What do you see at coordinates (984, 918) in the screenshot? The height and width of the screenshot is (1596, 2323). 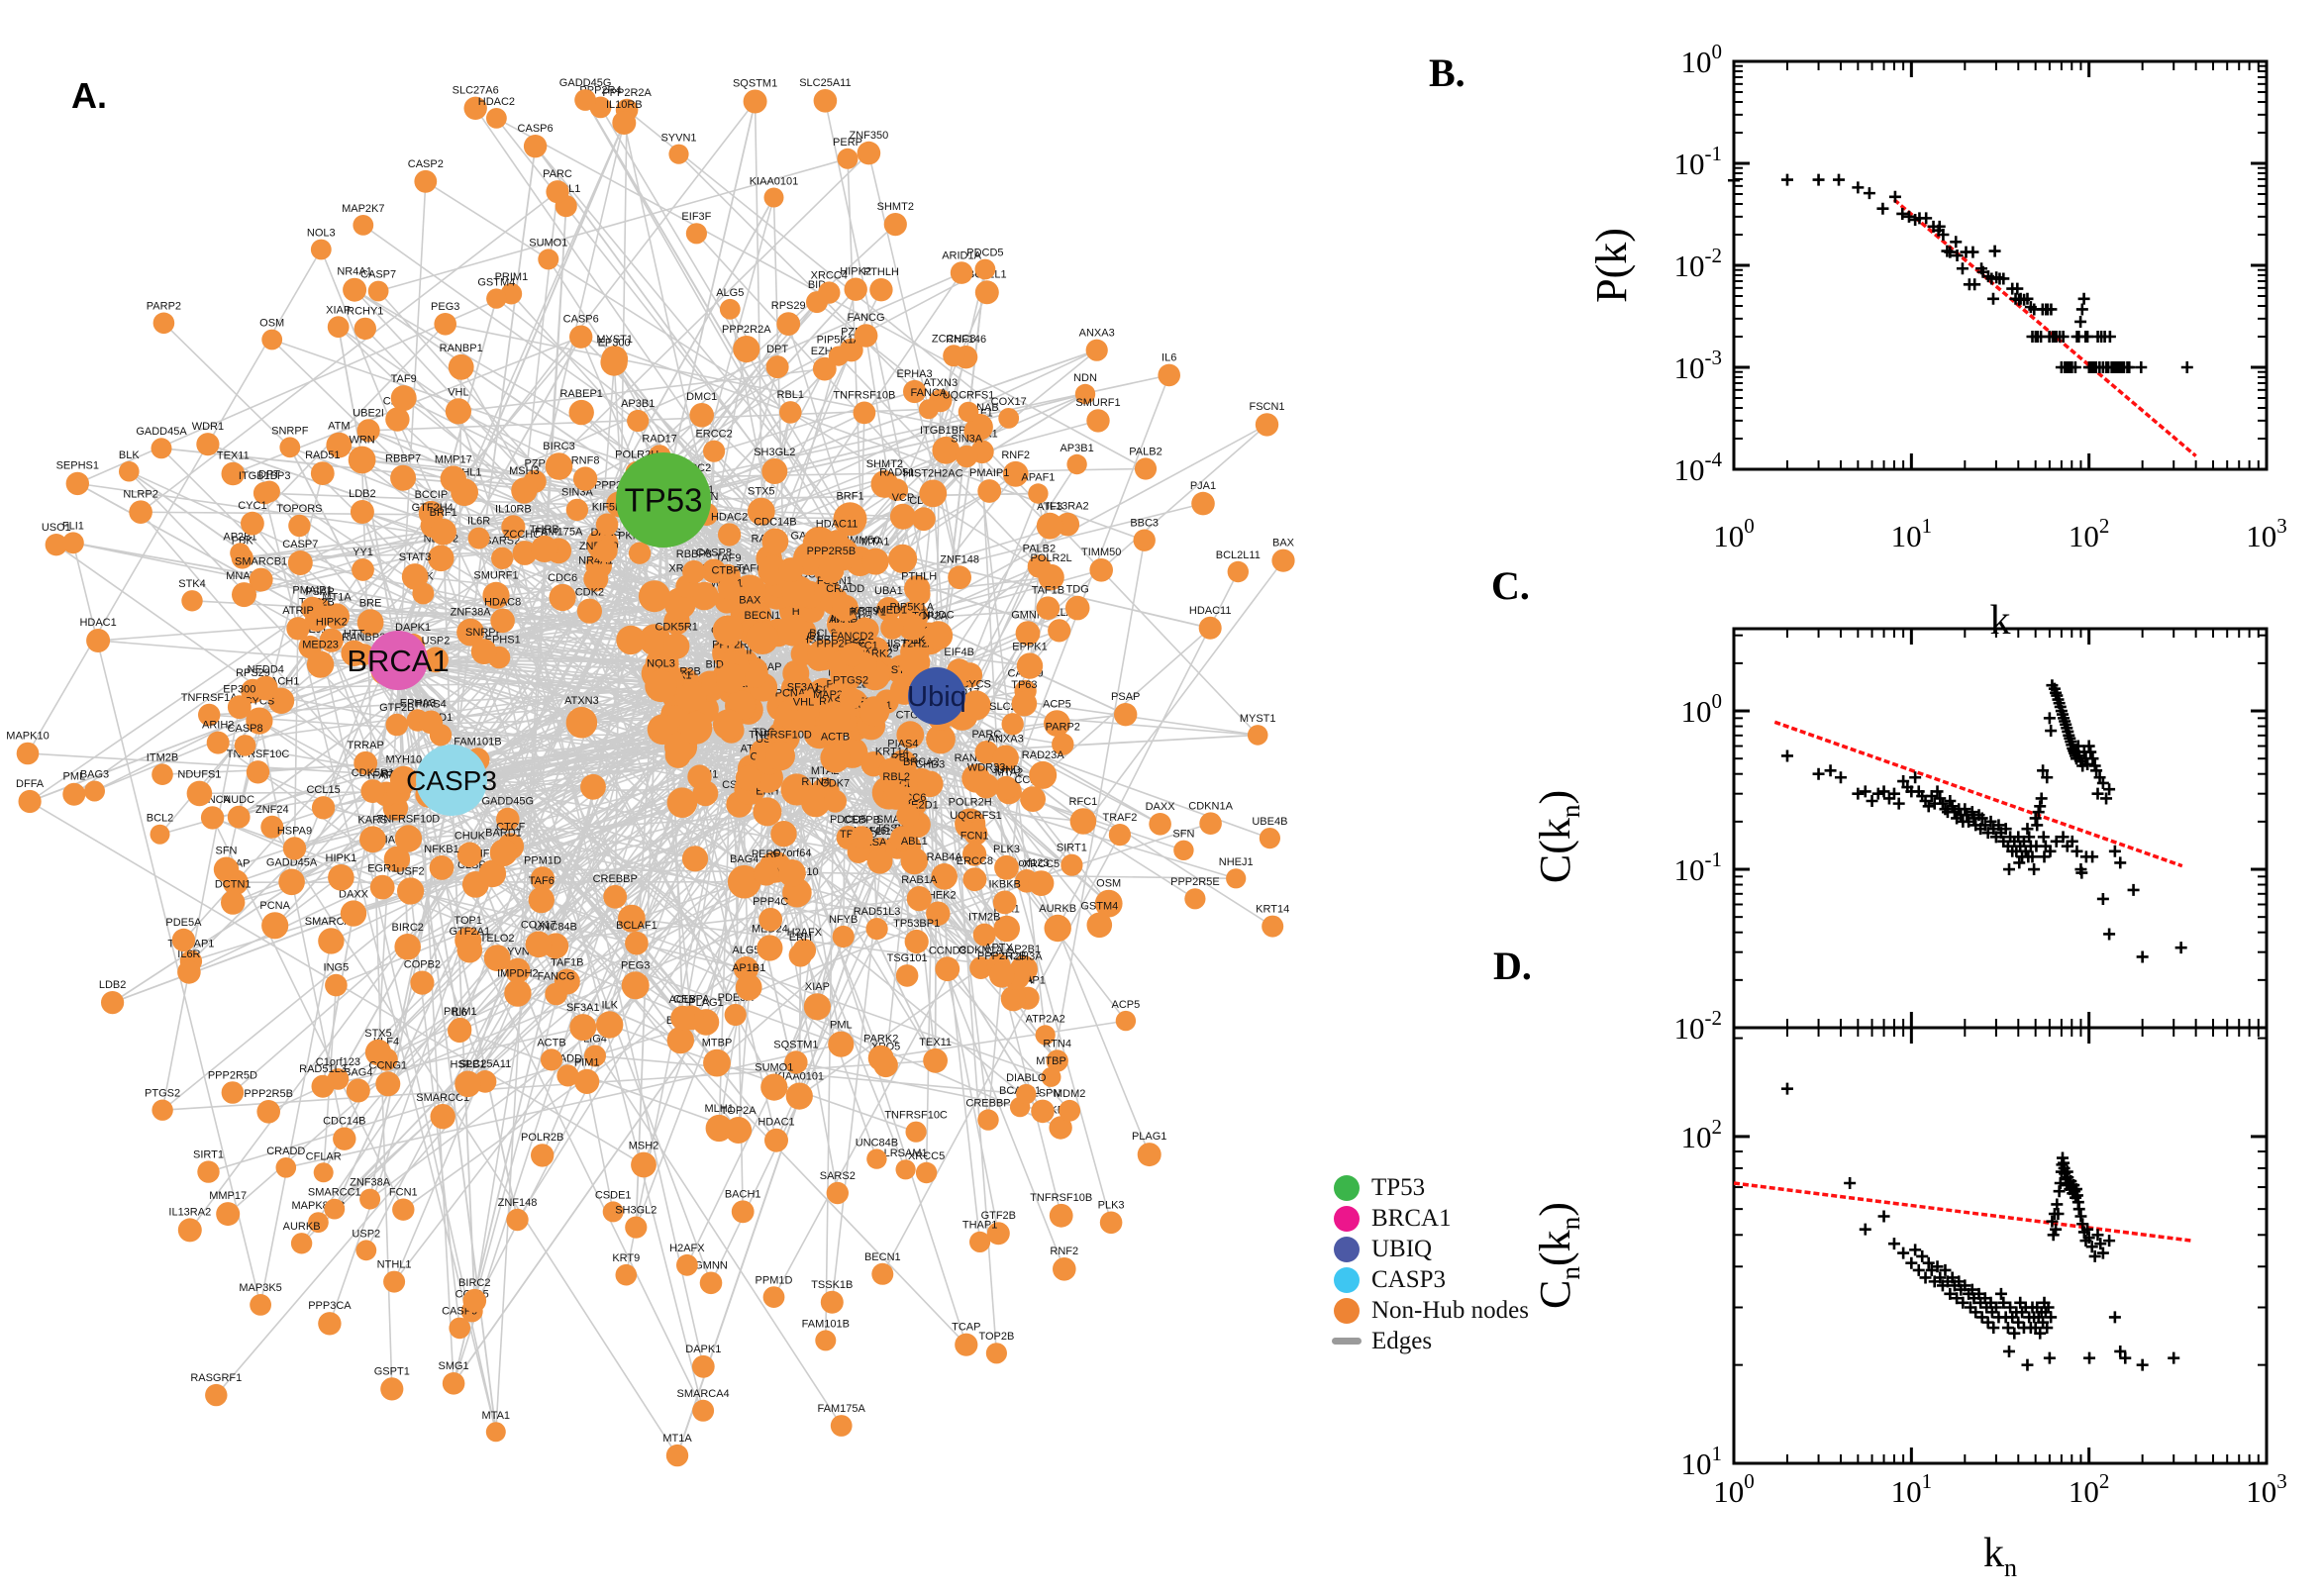 I see `node-label: ITM2B` at bounding box center [984, 918].